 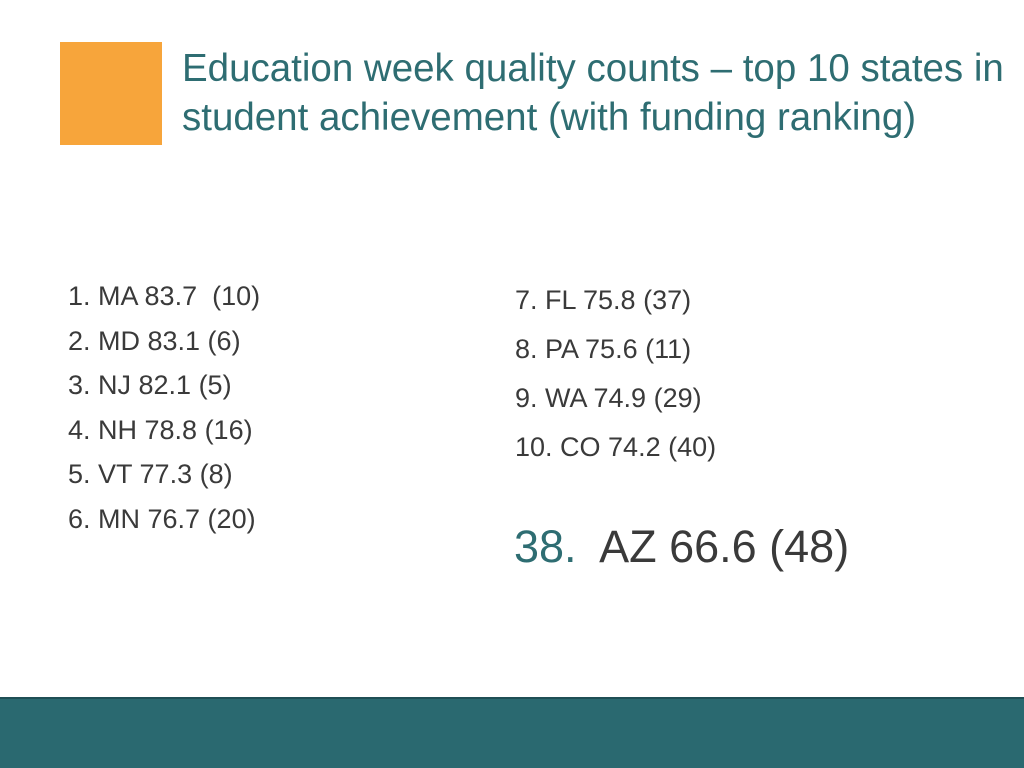 I want to click on list-item: 8. PA 75.6 (11), so click(x=603, y=349).